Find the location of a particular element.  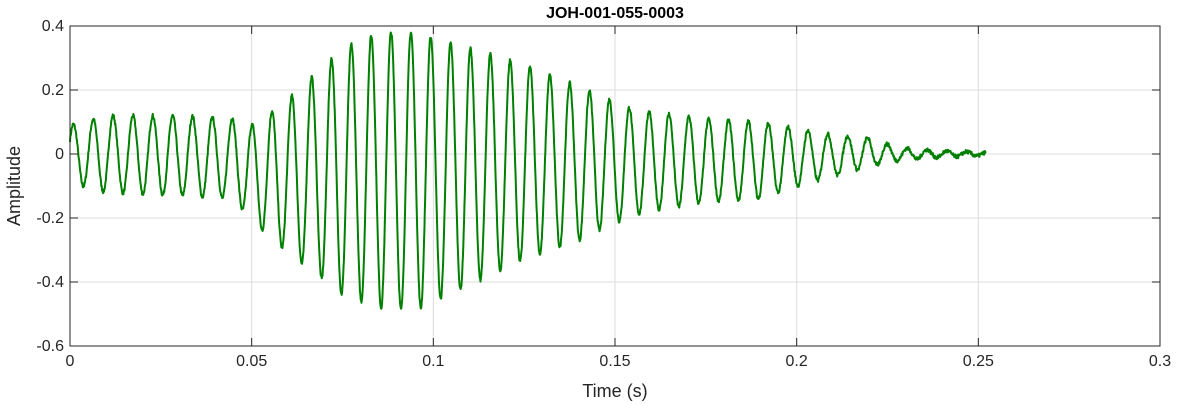

x-tick-label: 0.25 is located at coordinates (978, 361).